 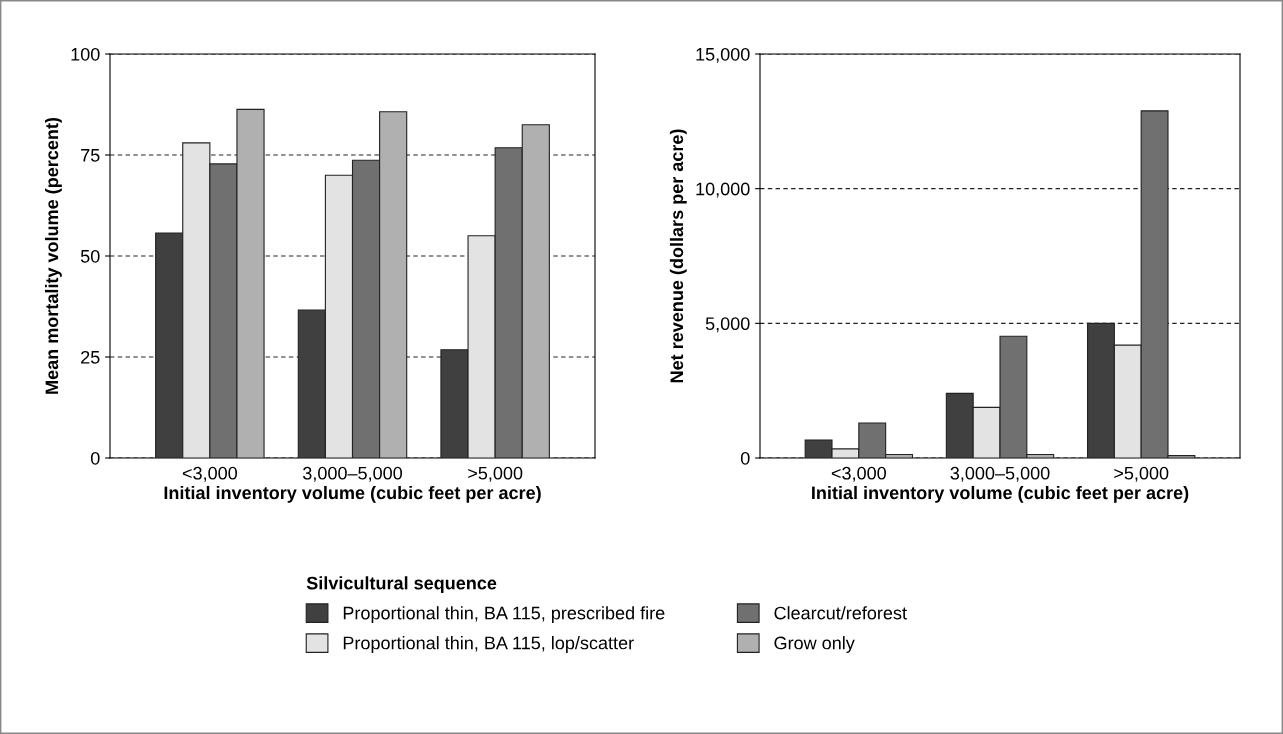 What do you see at coordinates (85, 54) in the screenshot?
I see `y-tick-label: 100` at bounding box center [85, 54].